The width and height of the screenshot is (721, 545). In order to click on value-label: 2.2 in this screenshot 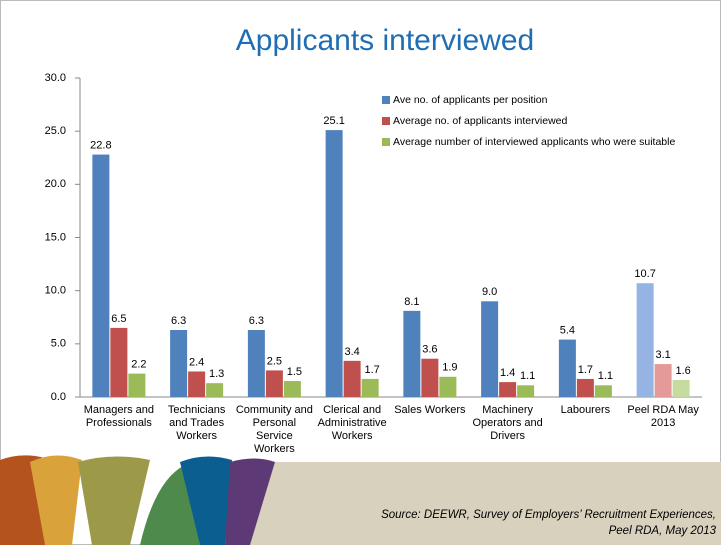, I will do `click(138, 365)`.